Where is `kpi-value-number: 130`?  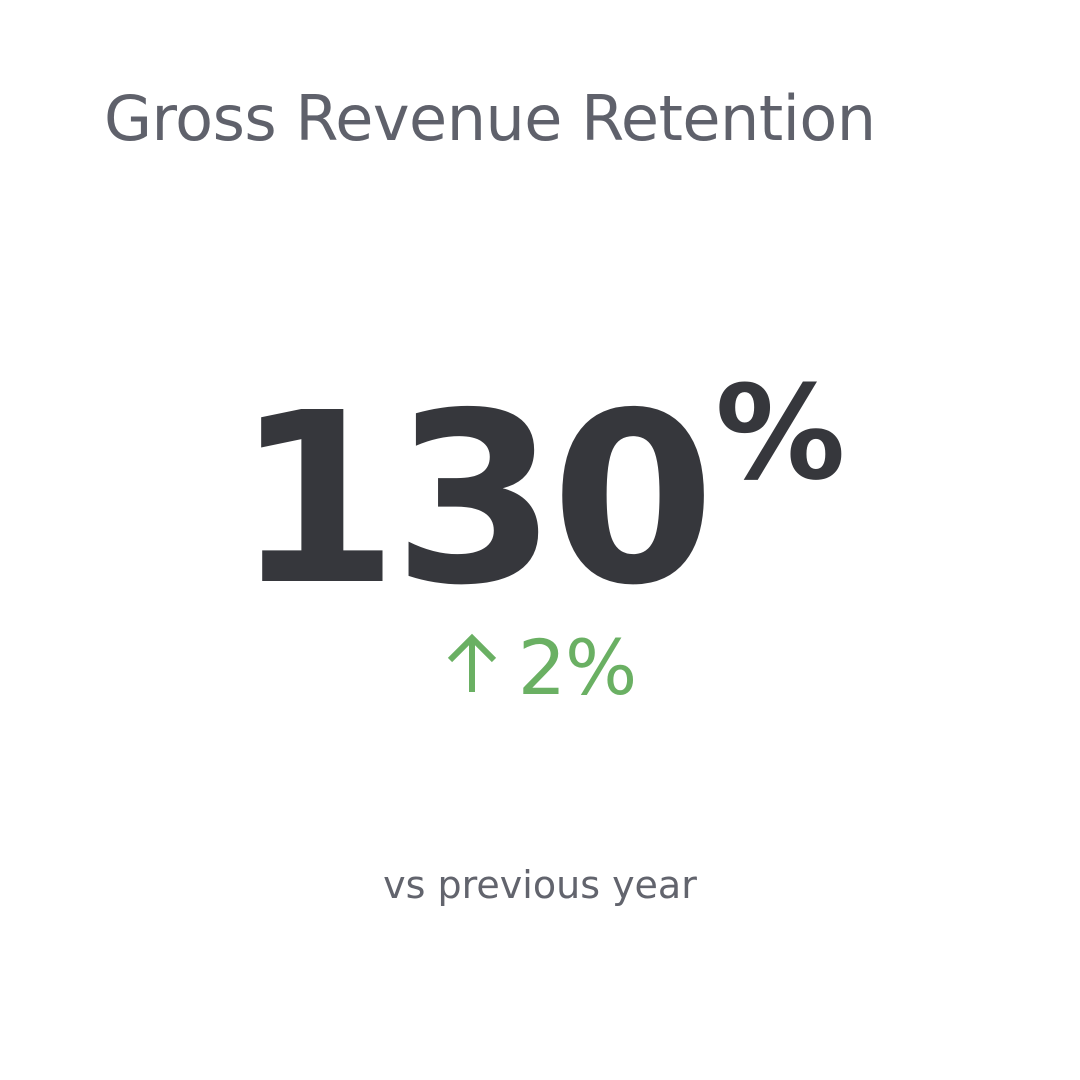
kpi-value-number: 130 is located at coordinates (475, 499).